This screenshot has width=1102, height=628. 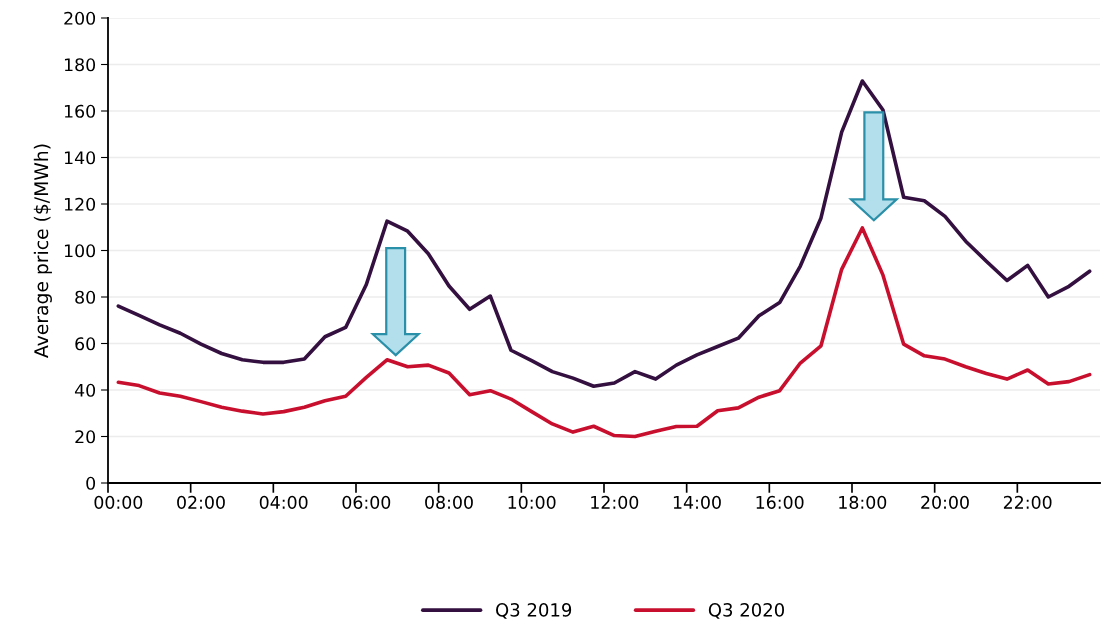 I want to click on x-tick-label: 14:00, so click(x=697, y=502).